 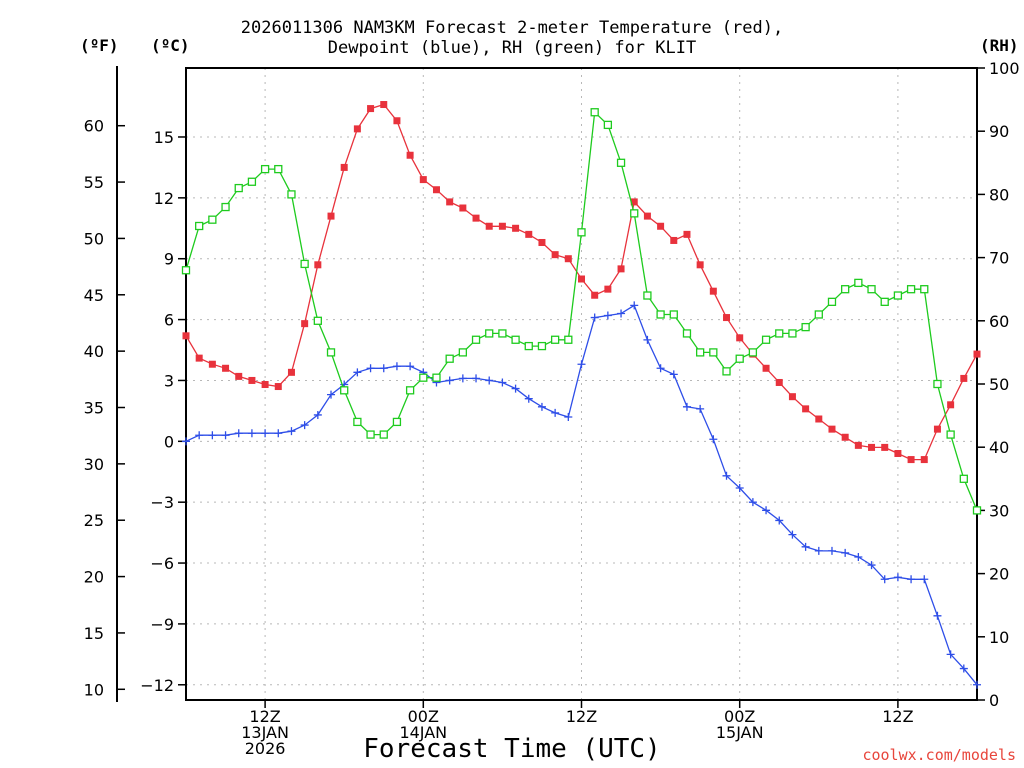 I want to click on rh-tick-label: 100, so click(x=1004, y=68).